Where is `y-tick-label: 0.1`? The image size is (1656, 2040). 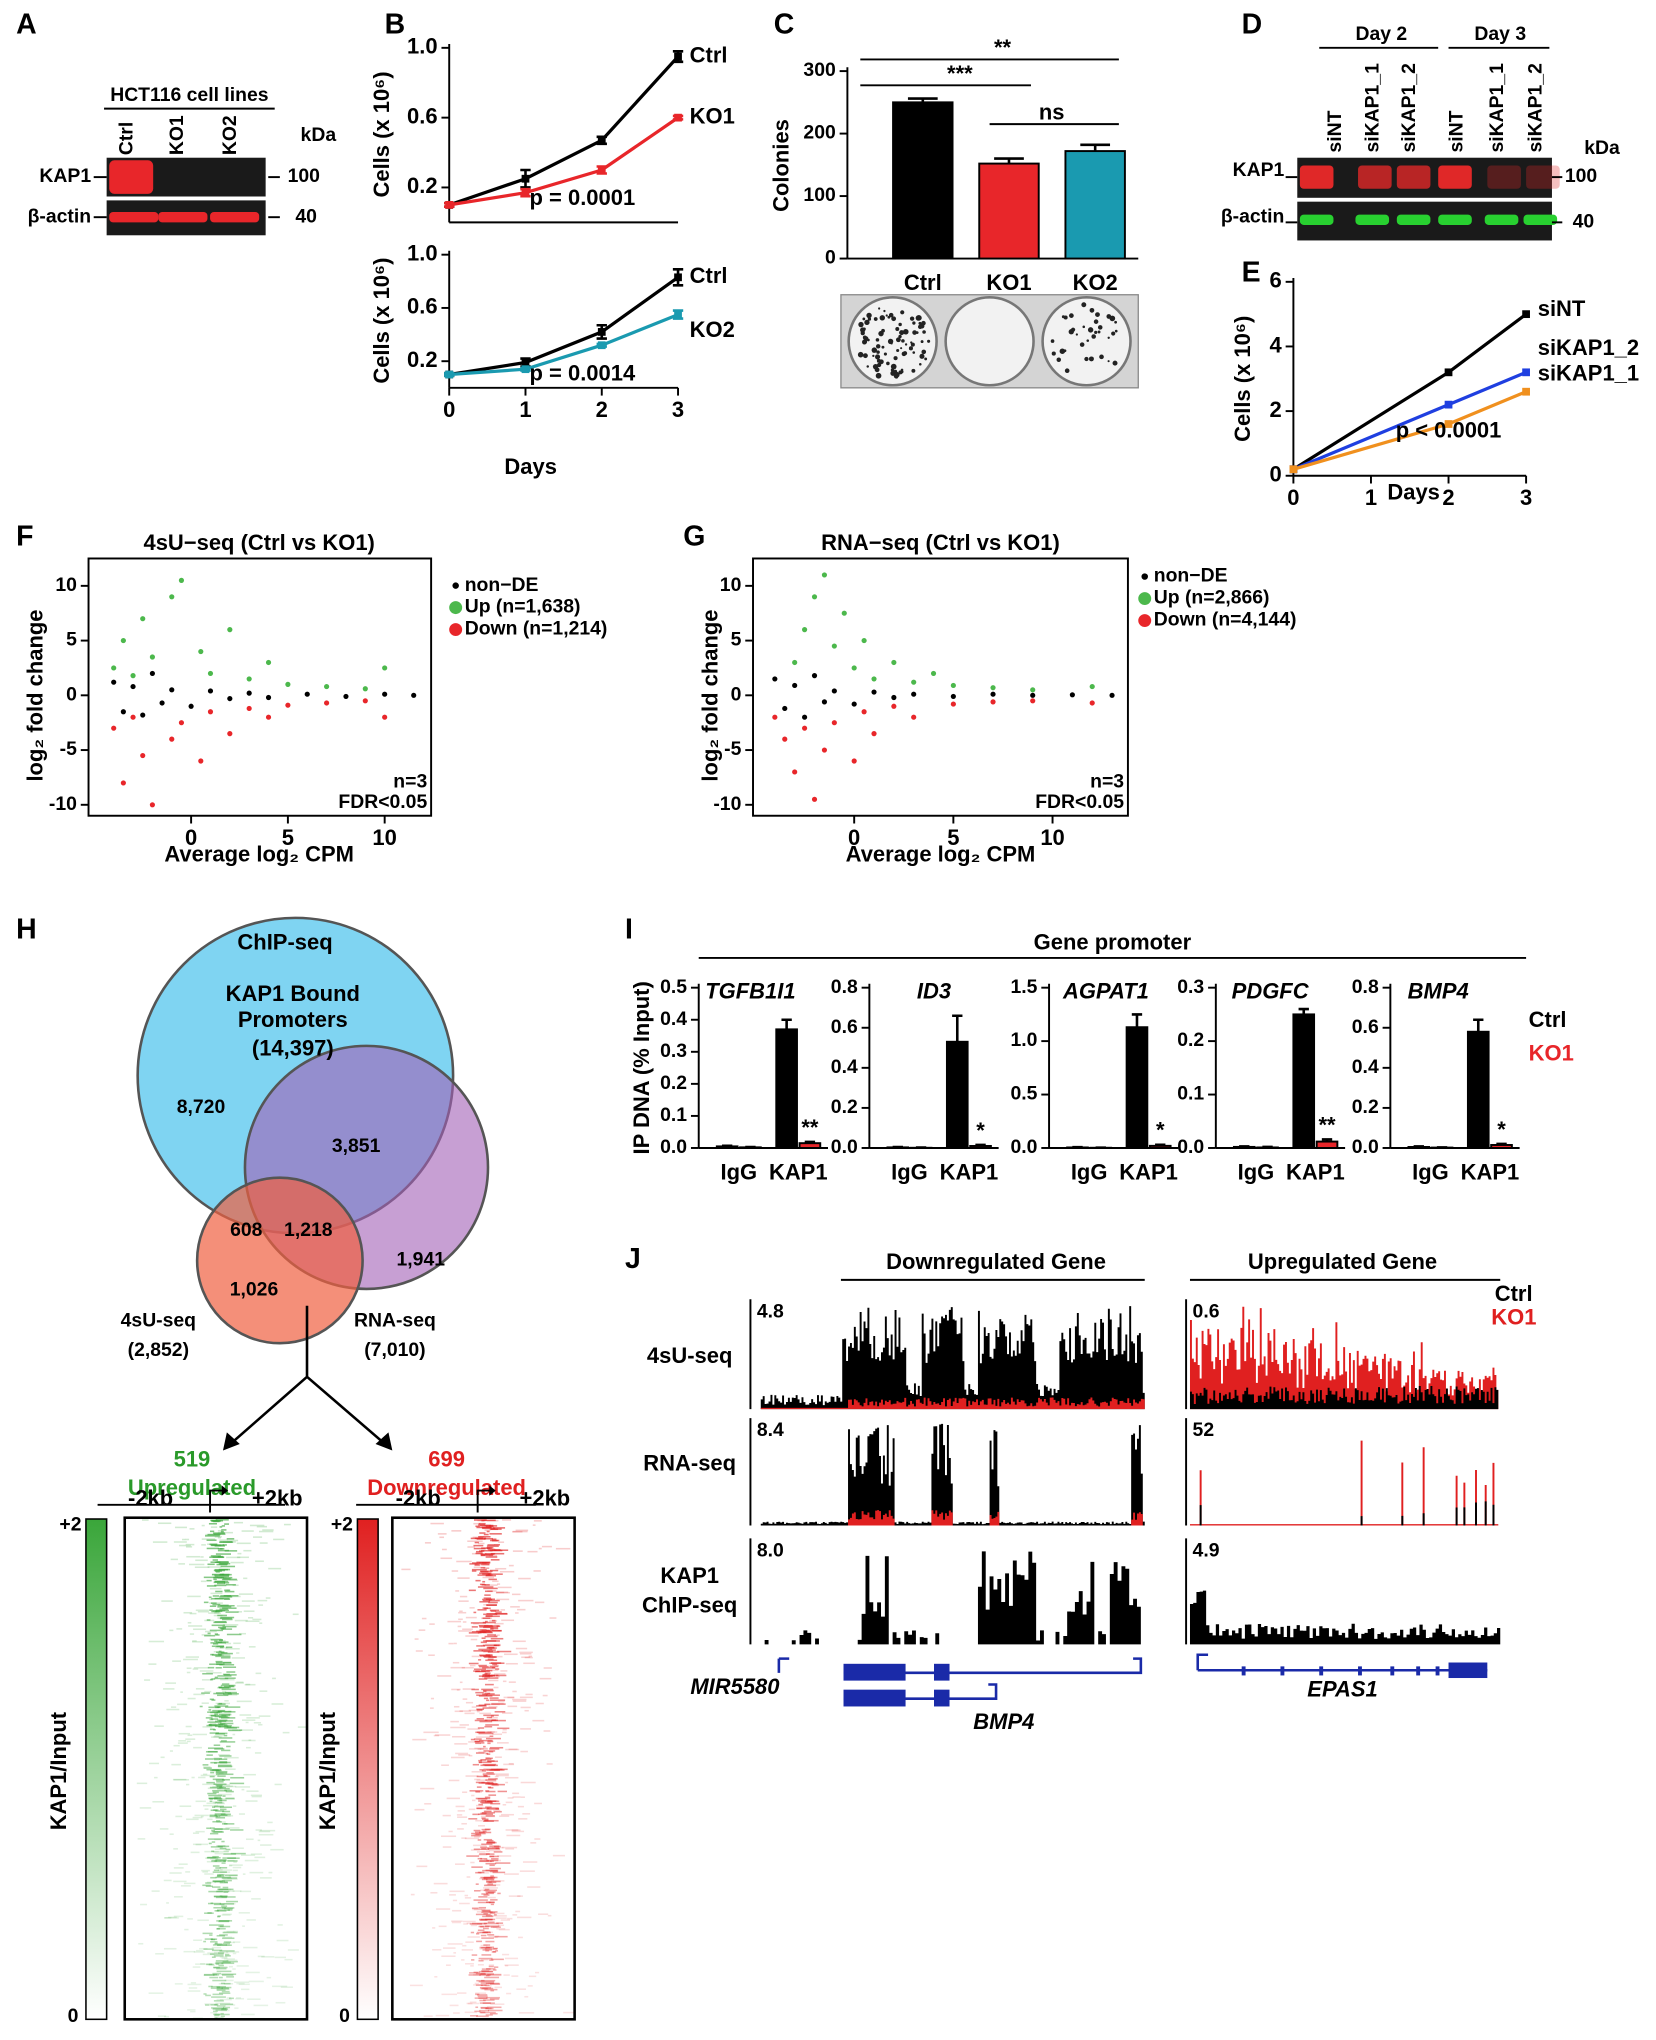
y-tick-label: 0.1 is located at coordinates (673, 1115).